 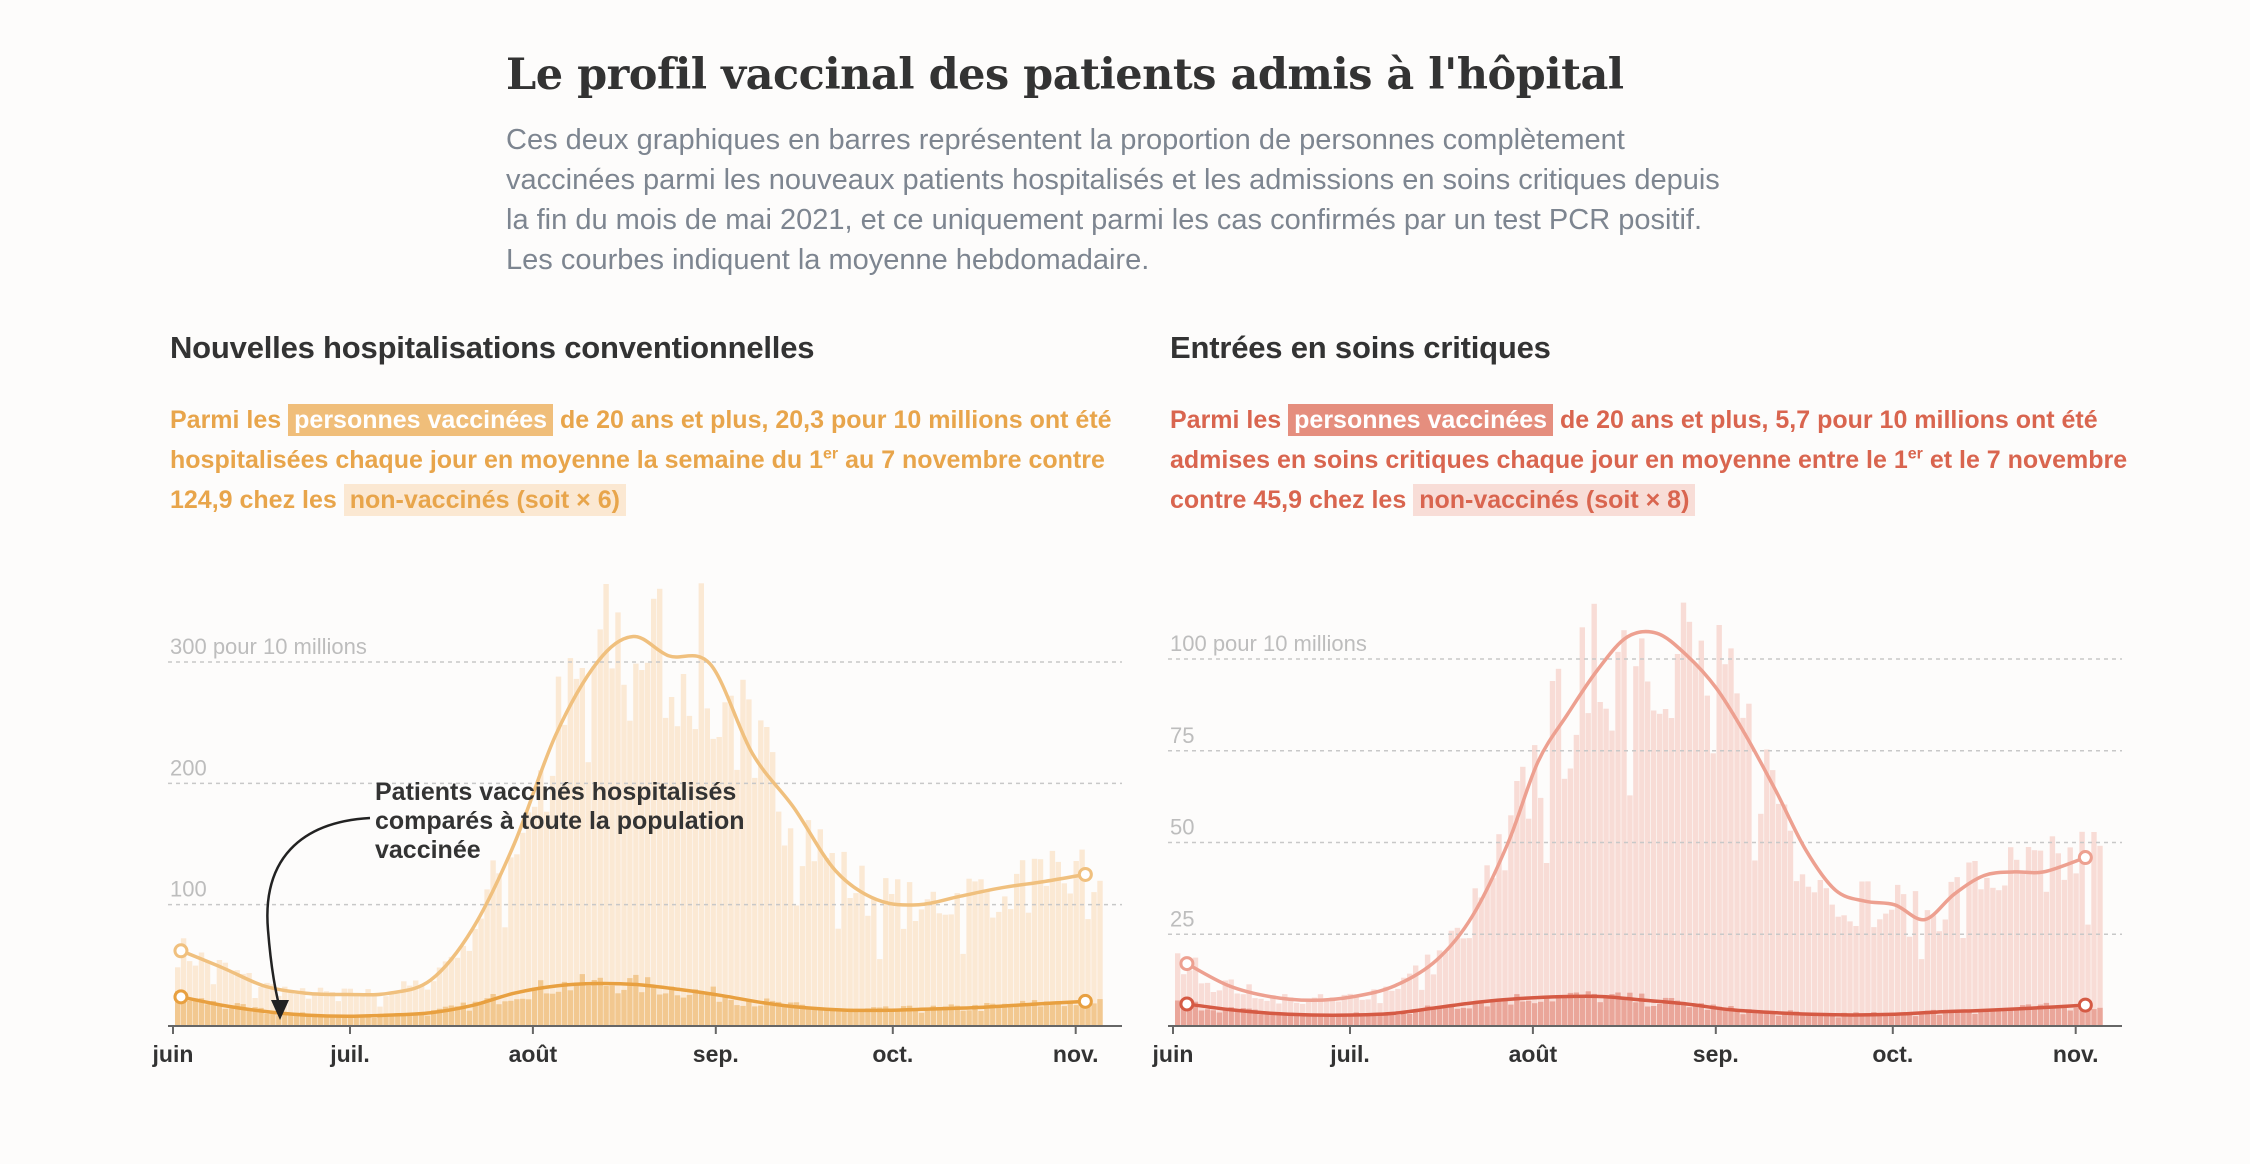 I want to click on right-x-tick-label: oct., so click(x=1892, y=1054).